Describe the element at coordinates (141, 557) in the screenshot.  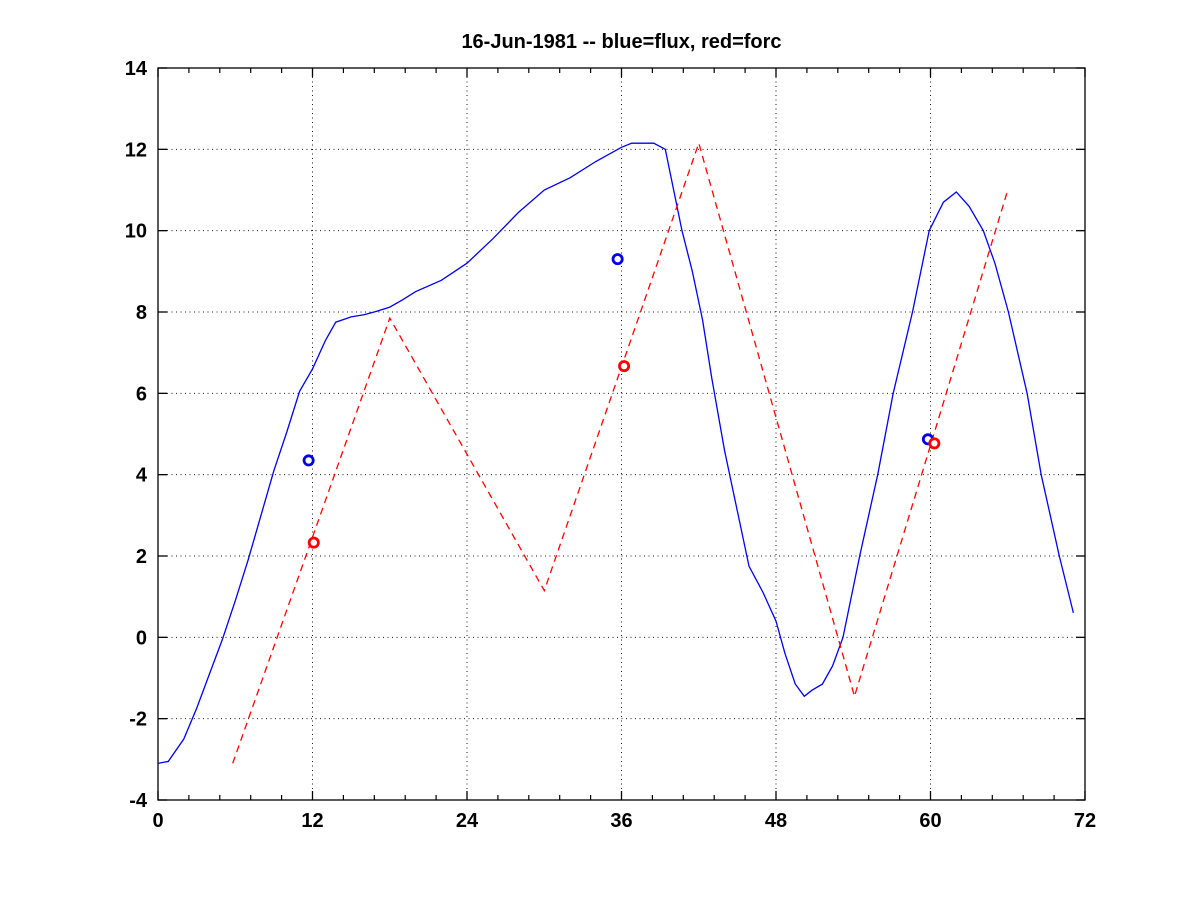
I see `y-tick-label-2: 2` at that location.